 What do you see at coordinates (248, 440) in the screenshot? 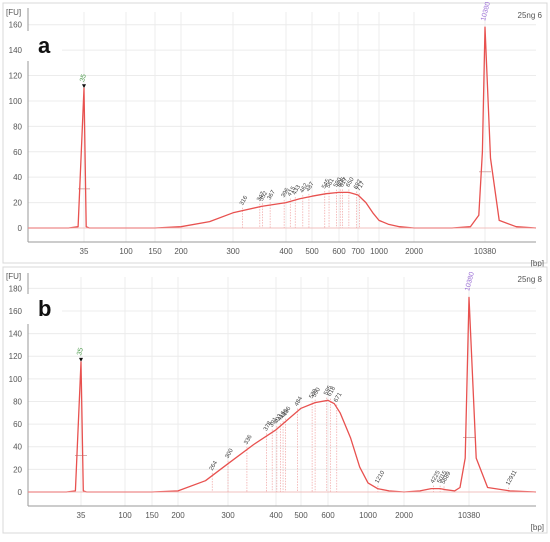
I see `peak-label: 336` at bounding box center [248, 440].